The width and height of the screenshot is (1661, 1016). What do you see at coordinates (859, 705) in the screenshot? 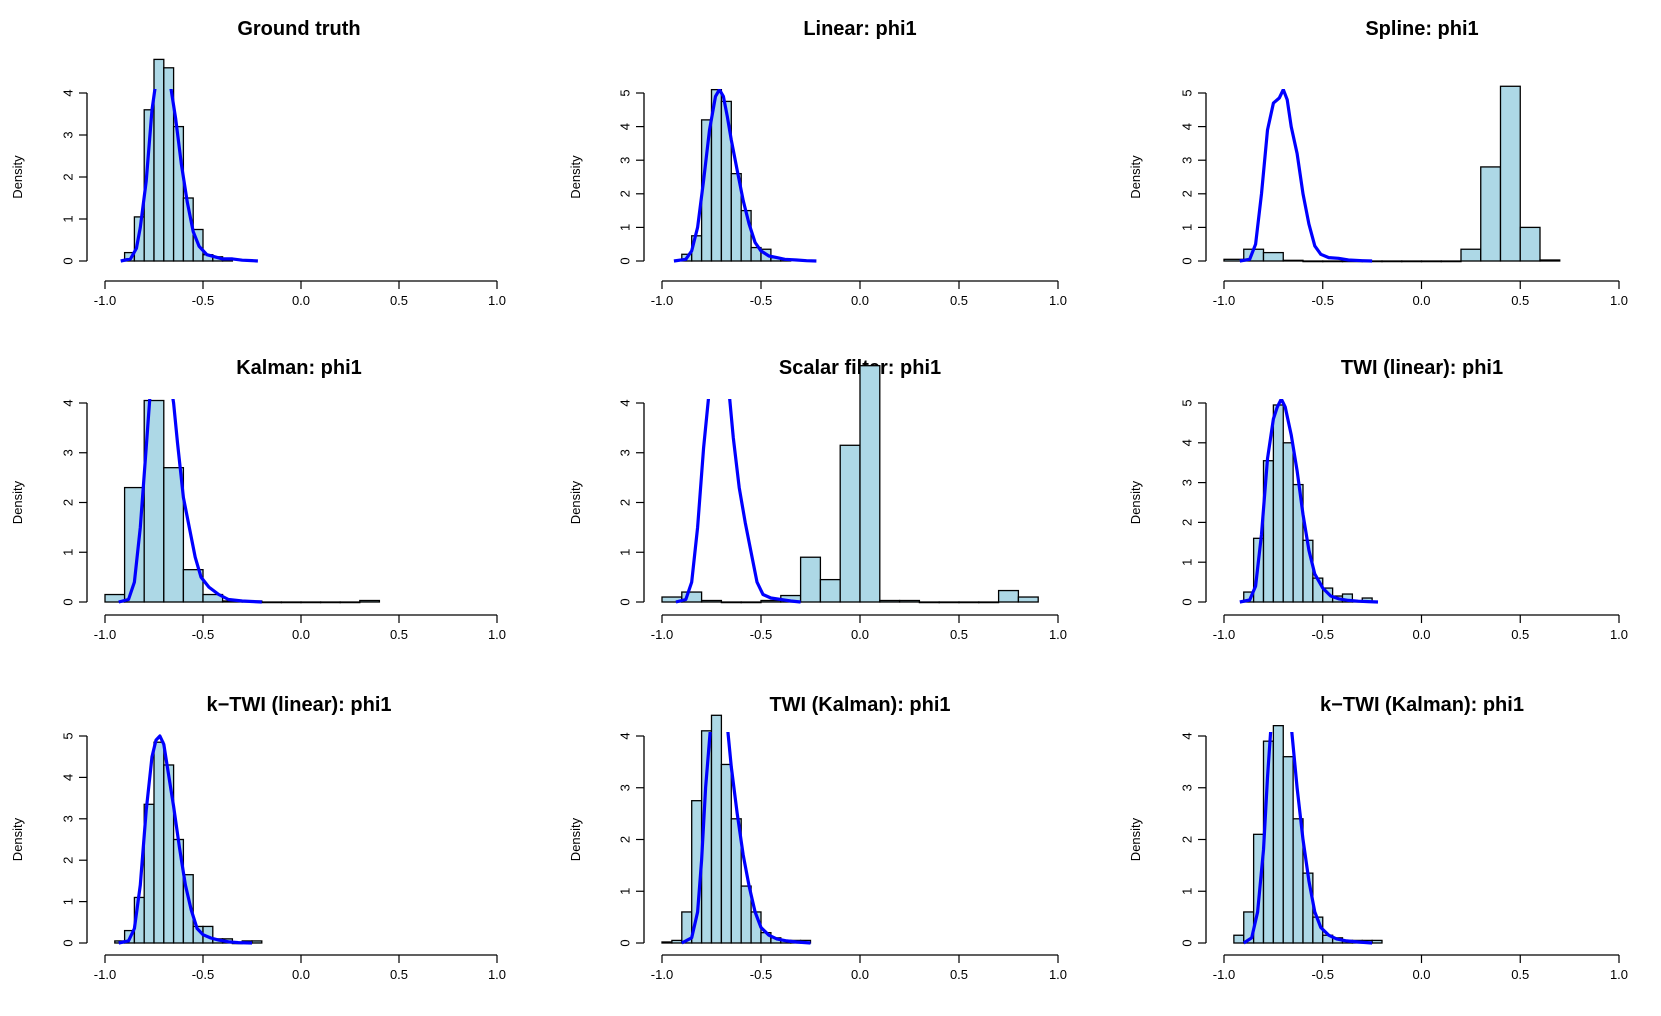
I see `panel-title: TWI (Kalman): phi1` at bounding box center [859, 705].